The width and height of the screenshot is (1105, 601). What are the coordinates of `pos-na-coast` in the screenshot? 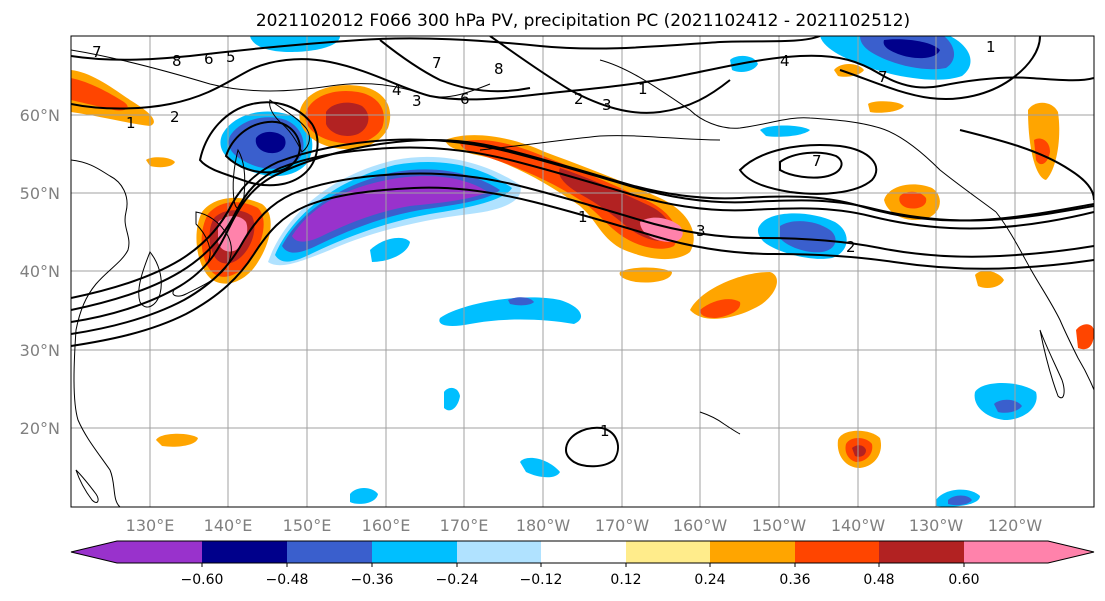 It's located at (989, 279).